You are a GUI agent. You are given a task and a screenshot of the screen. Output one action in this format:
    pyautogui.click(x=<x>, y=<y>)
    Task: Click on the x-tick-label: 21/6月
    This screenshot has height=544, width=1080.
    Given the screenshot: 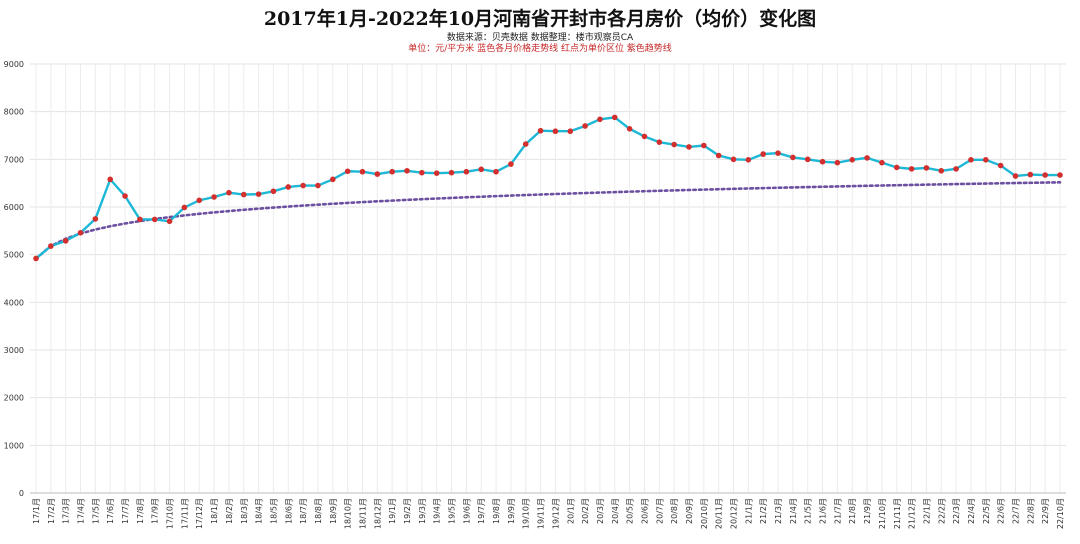 What is the action you would take?
    pyautogui.click(x=823, y=511)
    